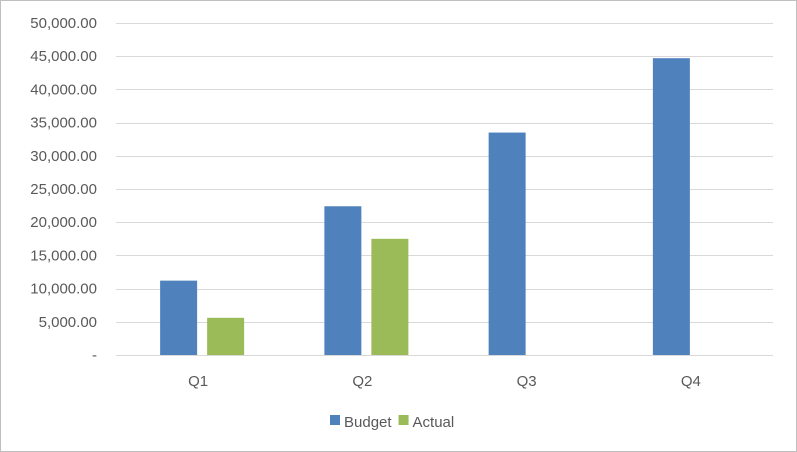 The height and width of the screenshot is (452, 797). I want to click on x-axis-tick-labels: Q1 Q2 Q3 Q4, so click(444, 381).